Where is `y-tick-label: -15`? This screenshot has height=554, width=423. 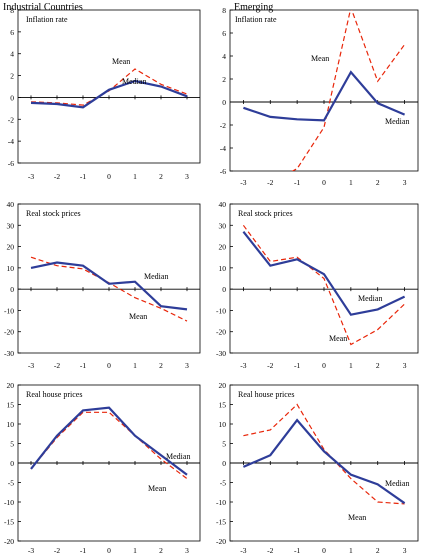
y-tick-label: -15 is located at coordinates (9, 522).